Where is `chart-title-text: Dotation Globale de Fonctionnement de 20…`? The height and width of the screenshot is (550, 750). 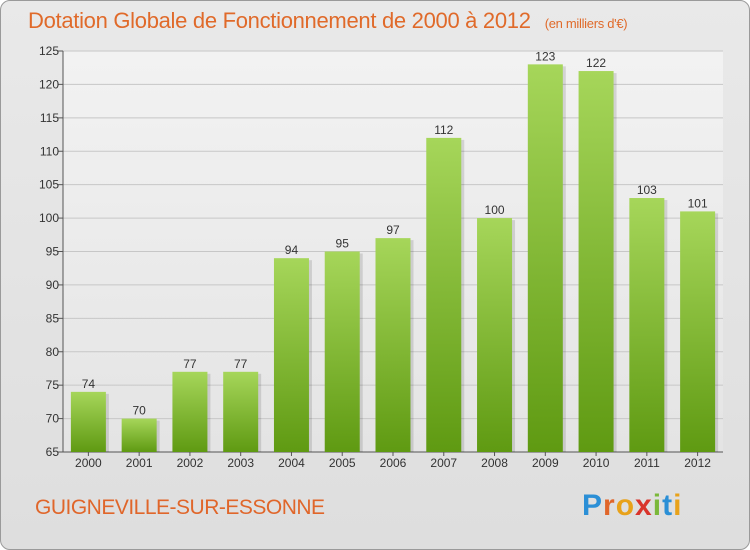 chart-title-text: Dotation Globale de Fonctionnement de 20… is located at coordinates (279, 20).